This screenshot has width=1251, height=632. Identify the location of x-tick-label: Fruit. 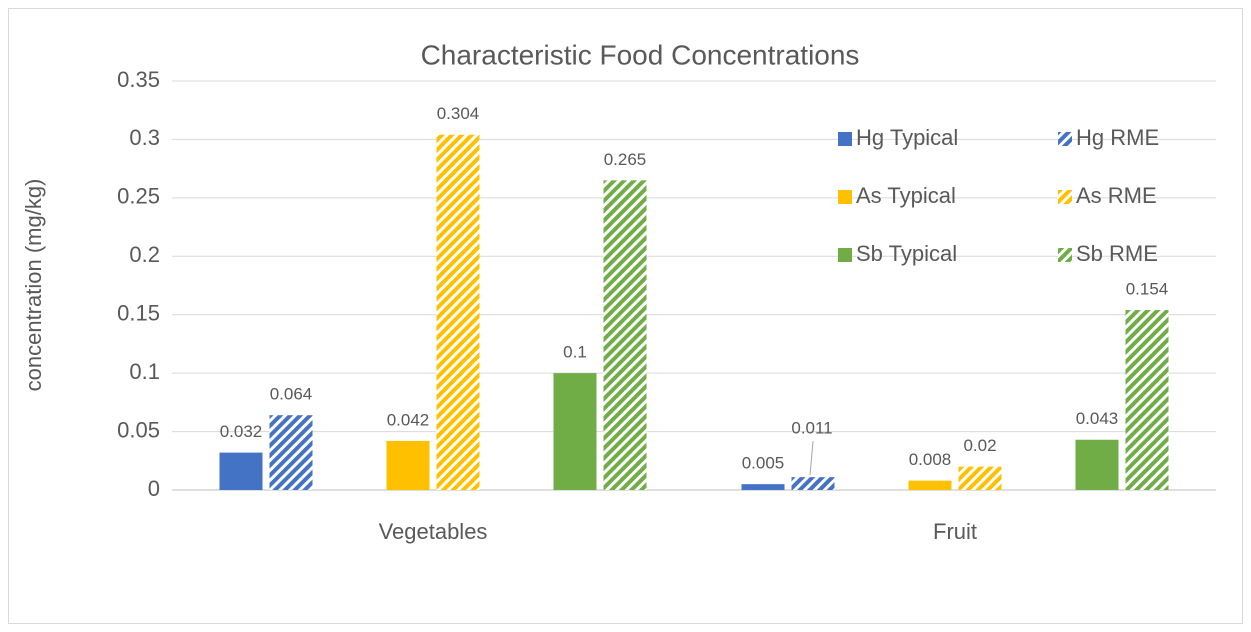
(955, 531).